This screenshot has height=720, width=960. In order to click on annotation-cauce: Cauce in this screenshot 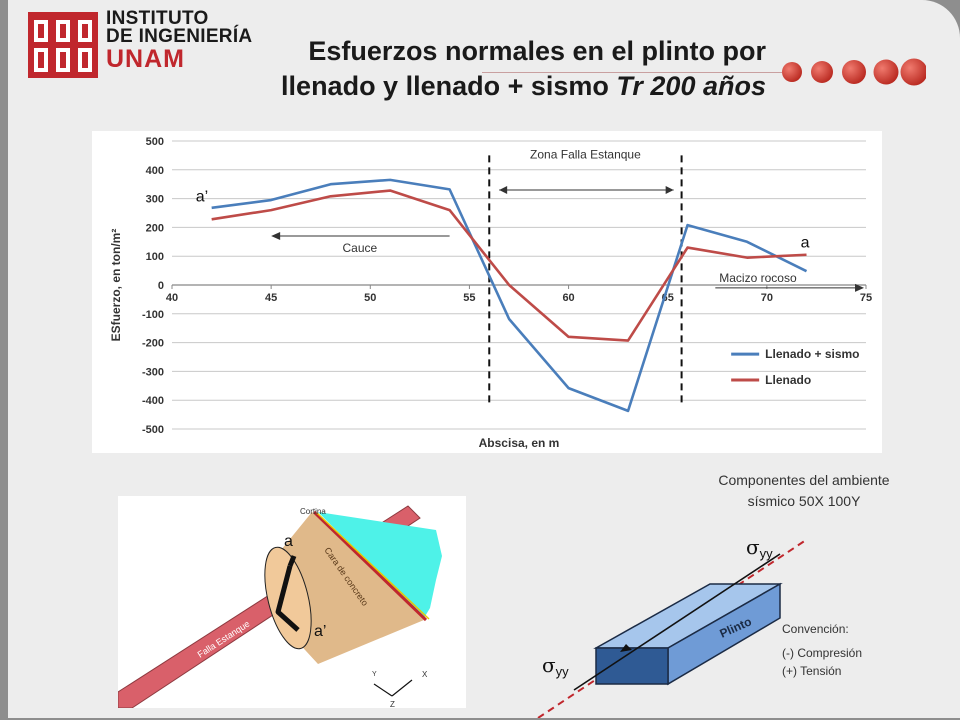, I will do `click(360, 248)`.